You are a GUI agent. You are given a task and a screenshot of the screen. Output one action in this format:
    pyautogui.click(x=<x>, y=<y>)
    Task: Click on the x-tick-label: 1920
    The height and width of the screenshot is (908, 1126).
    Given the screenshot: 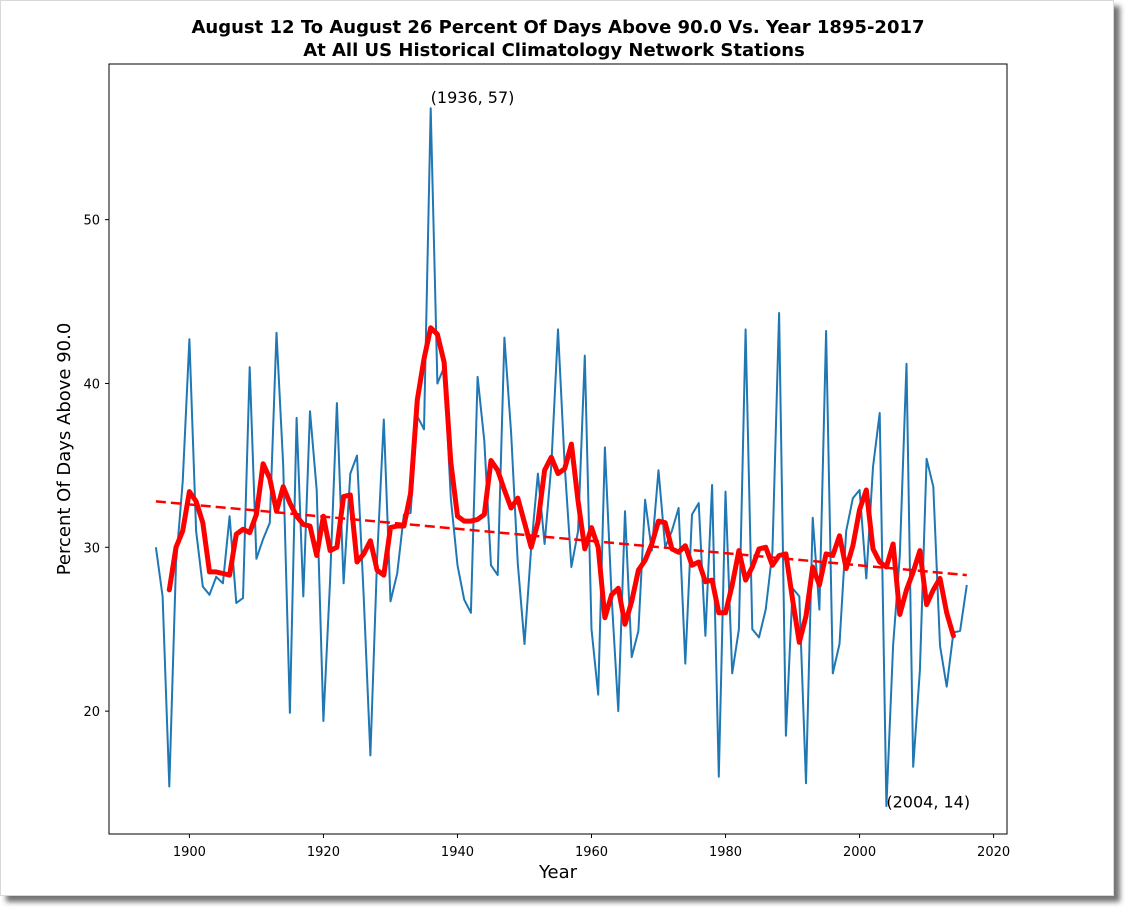 What is the action you would take?
    pyautogui.click(x=323, y=852)
    